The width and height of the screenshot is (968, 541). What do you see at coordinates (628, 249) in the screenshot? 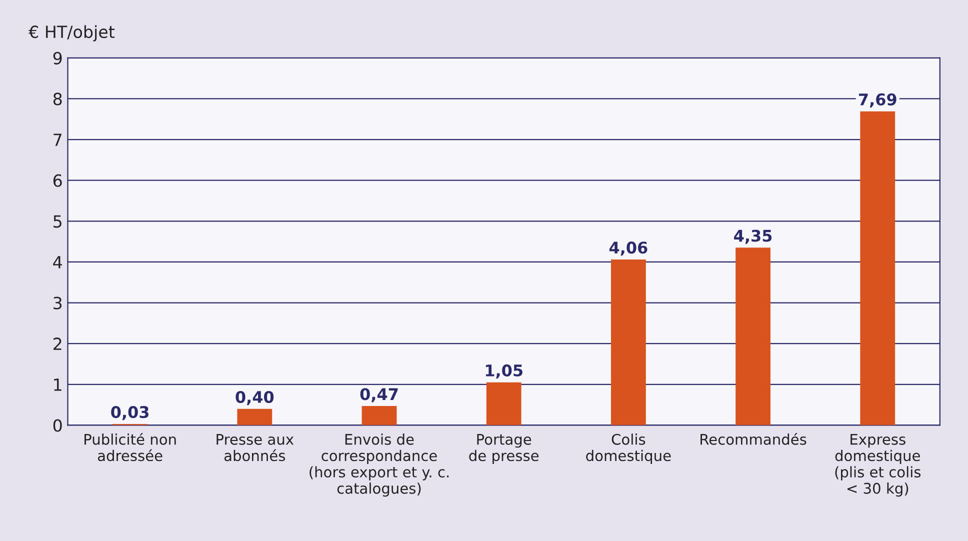
I see `data-label: 4,06` at bounding box center [628, 249].